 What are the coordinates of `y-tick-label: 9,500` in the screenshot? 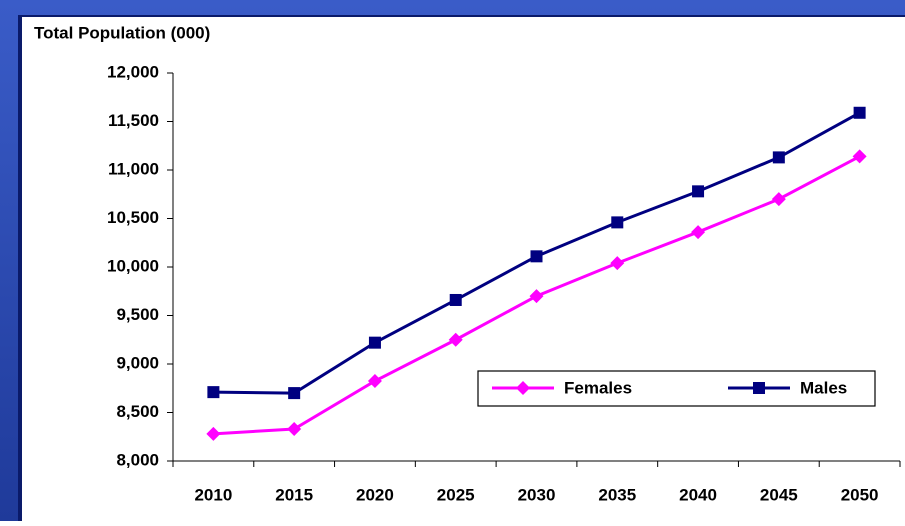 It's located at (137, 314).